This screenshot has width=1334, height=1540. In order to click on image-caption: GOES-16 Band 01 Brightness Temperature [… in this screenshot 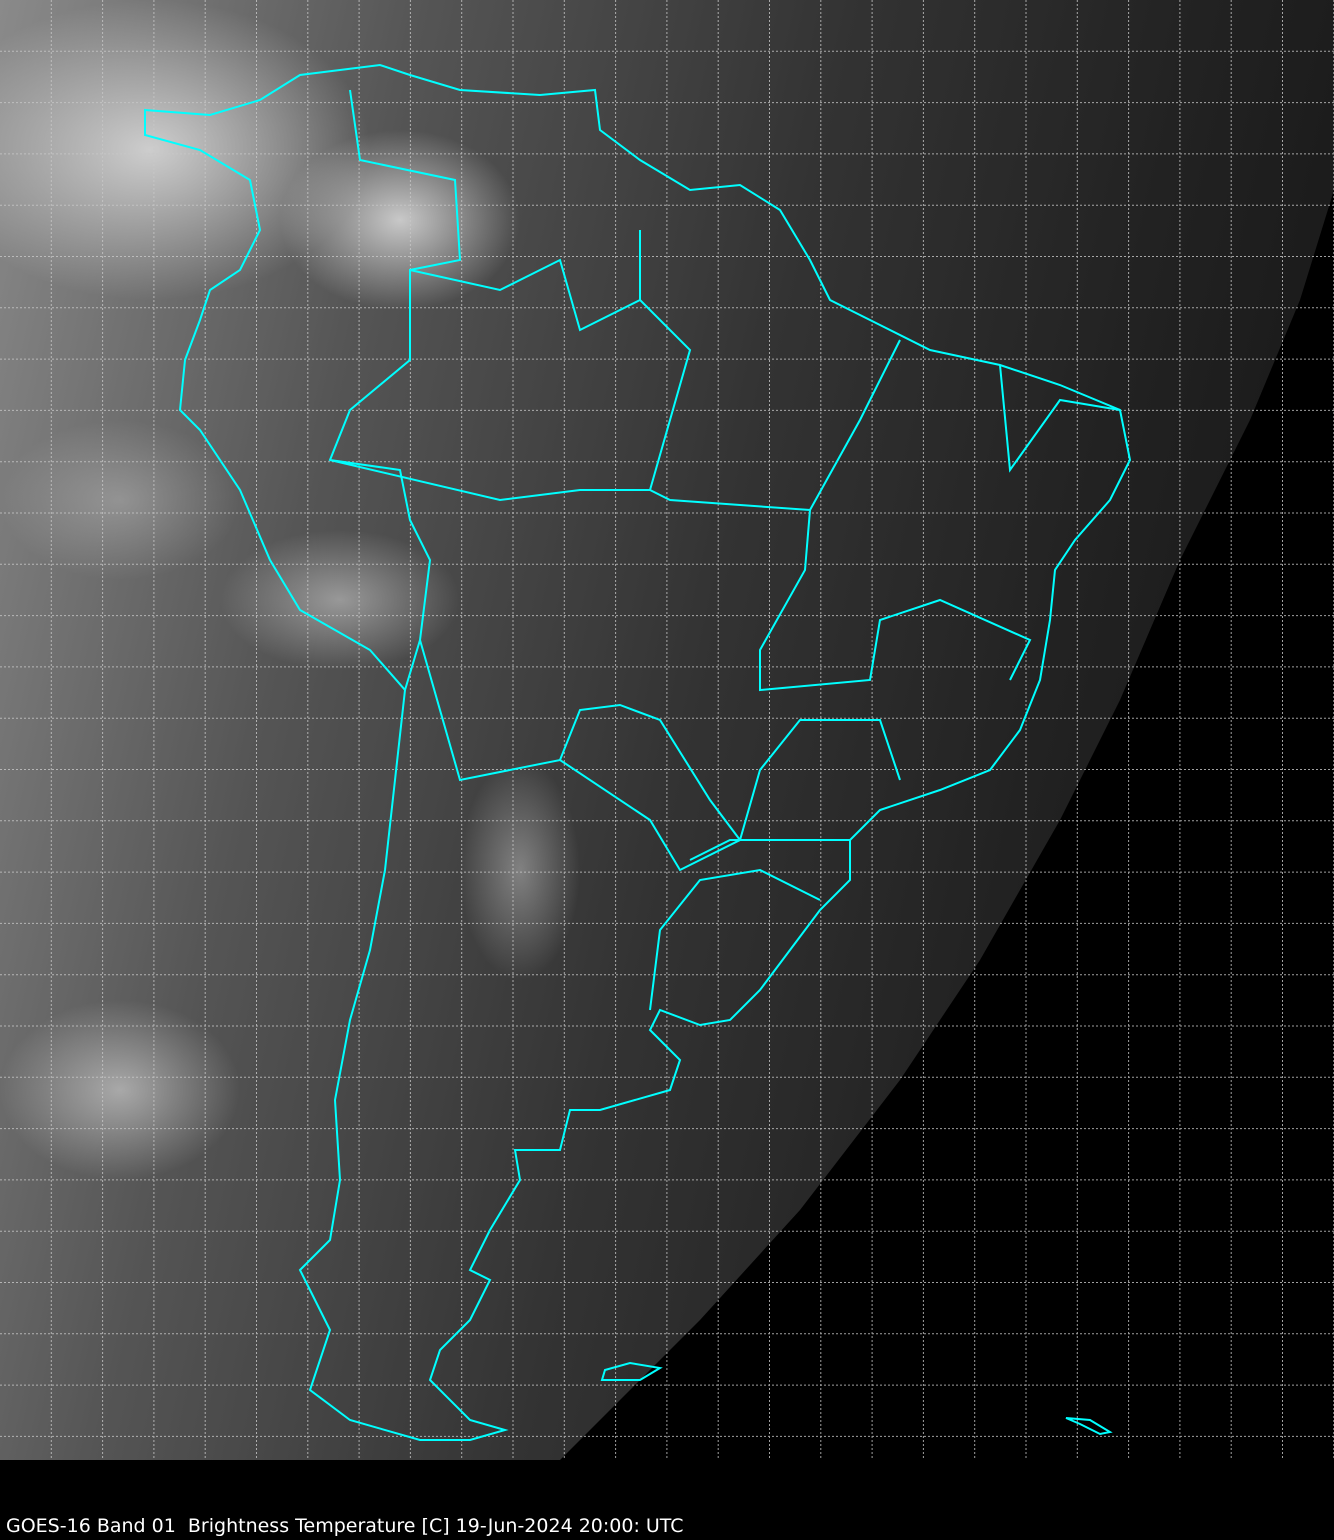, I will do `click(345, 1526)`.